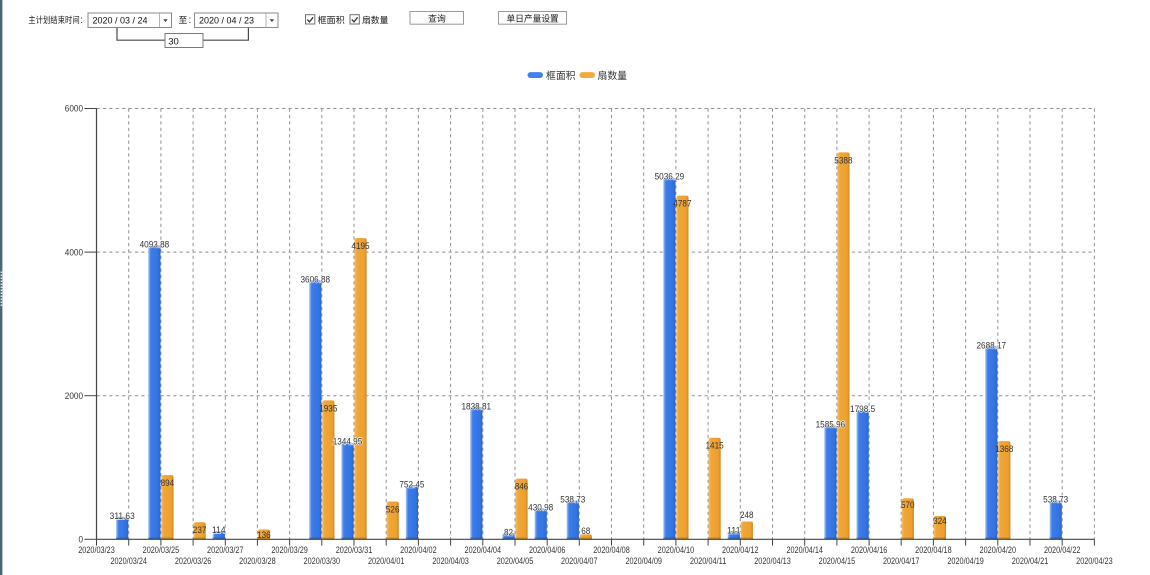  What do you see at coordinates (772, 561) in the screenshot?
I see `svg-text: 2020/04/13` at bounding box center [772, 561].